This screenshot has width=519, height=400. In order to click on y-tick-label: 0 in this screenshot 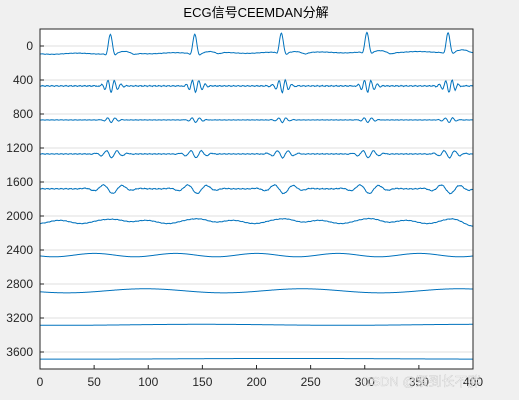, I will do `click(29, 46)`.